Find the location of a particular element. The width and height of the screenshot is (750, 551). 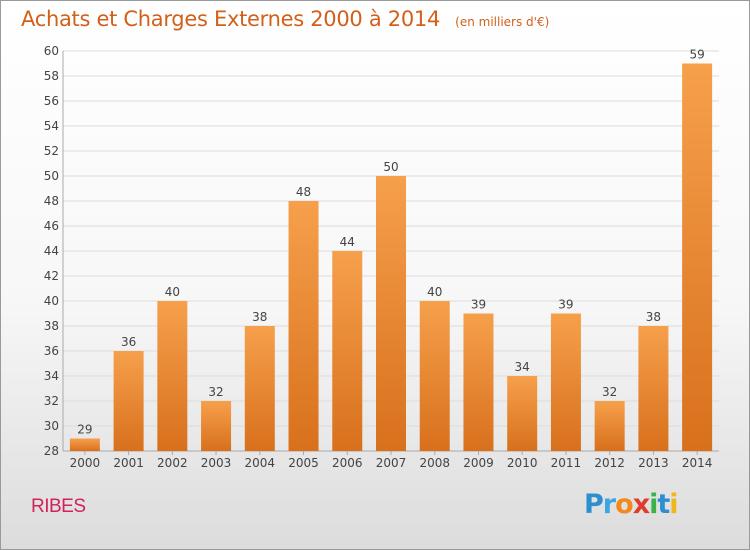

y-tick-label: 36 is located at coordinates (51, 351).